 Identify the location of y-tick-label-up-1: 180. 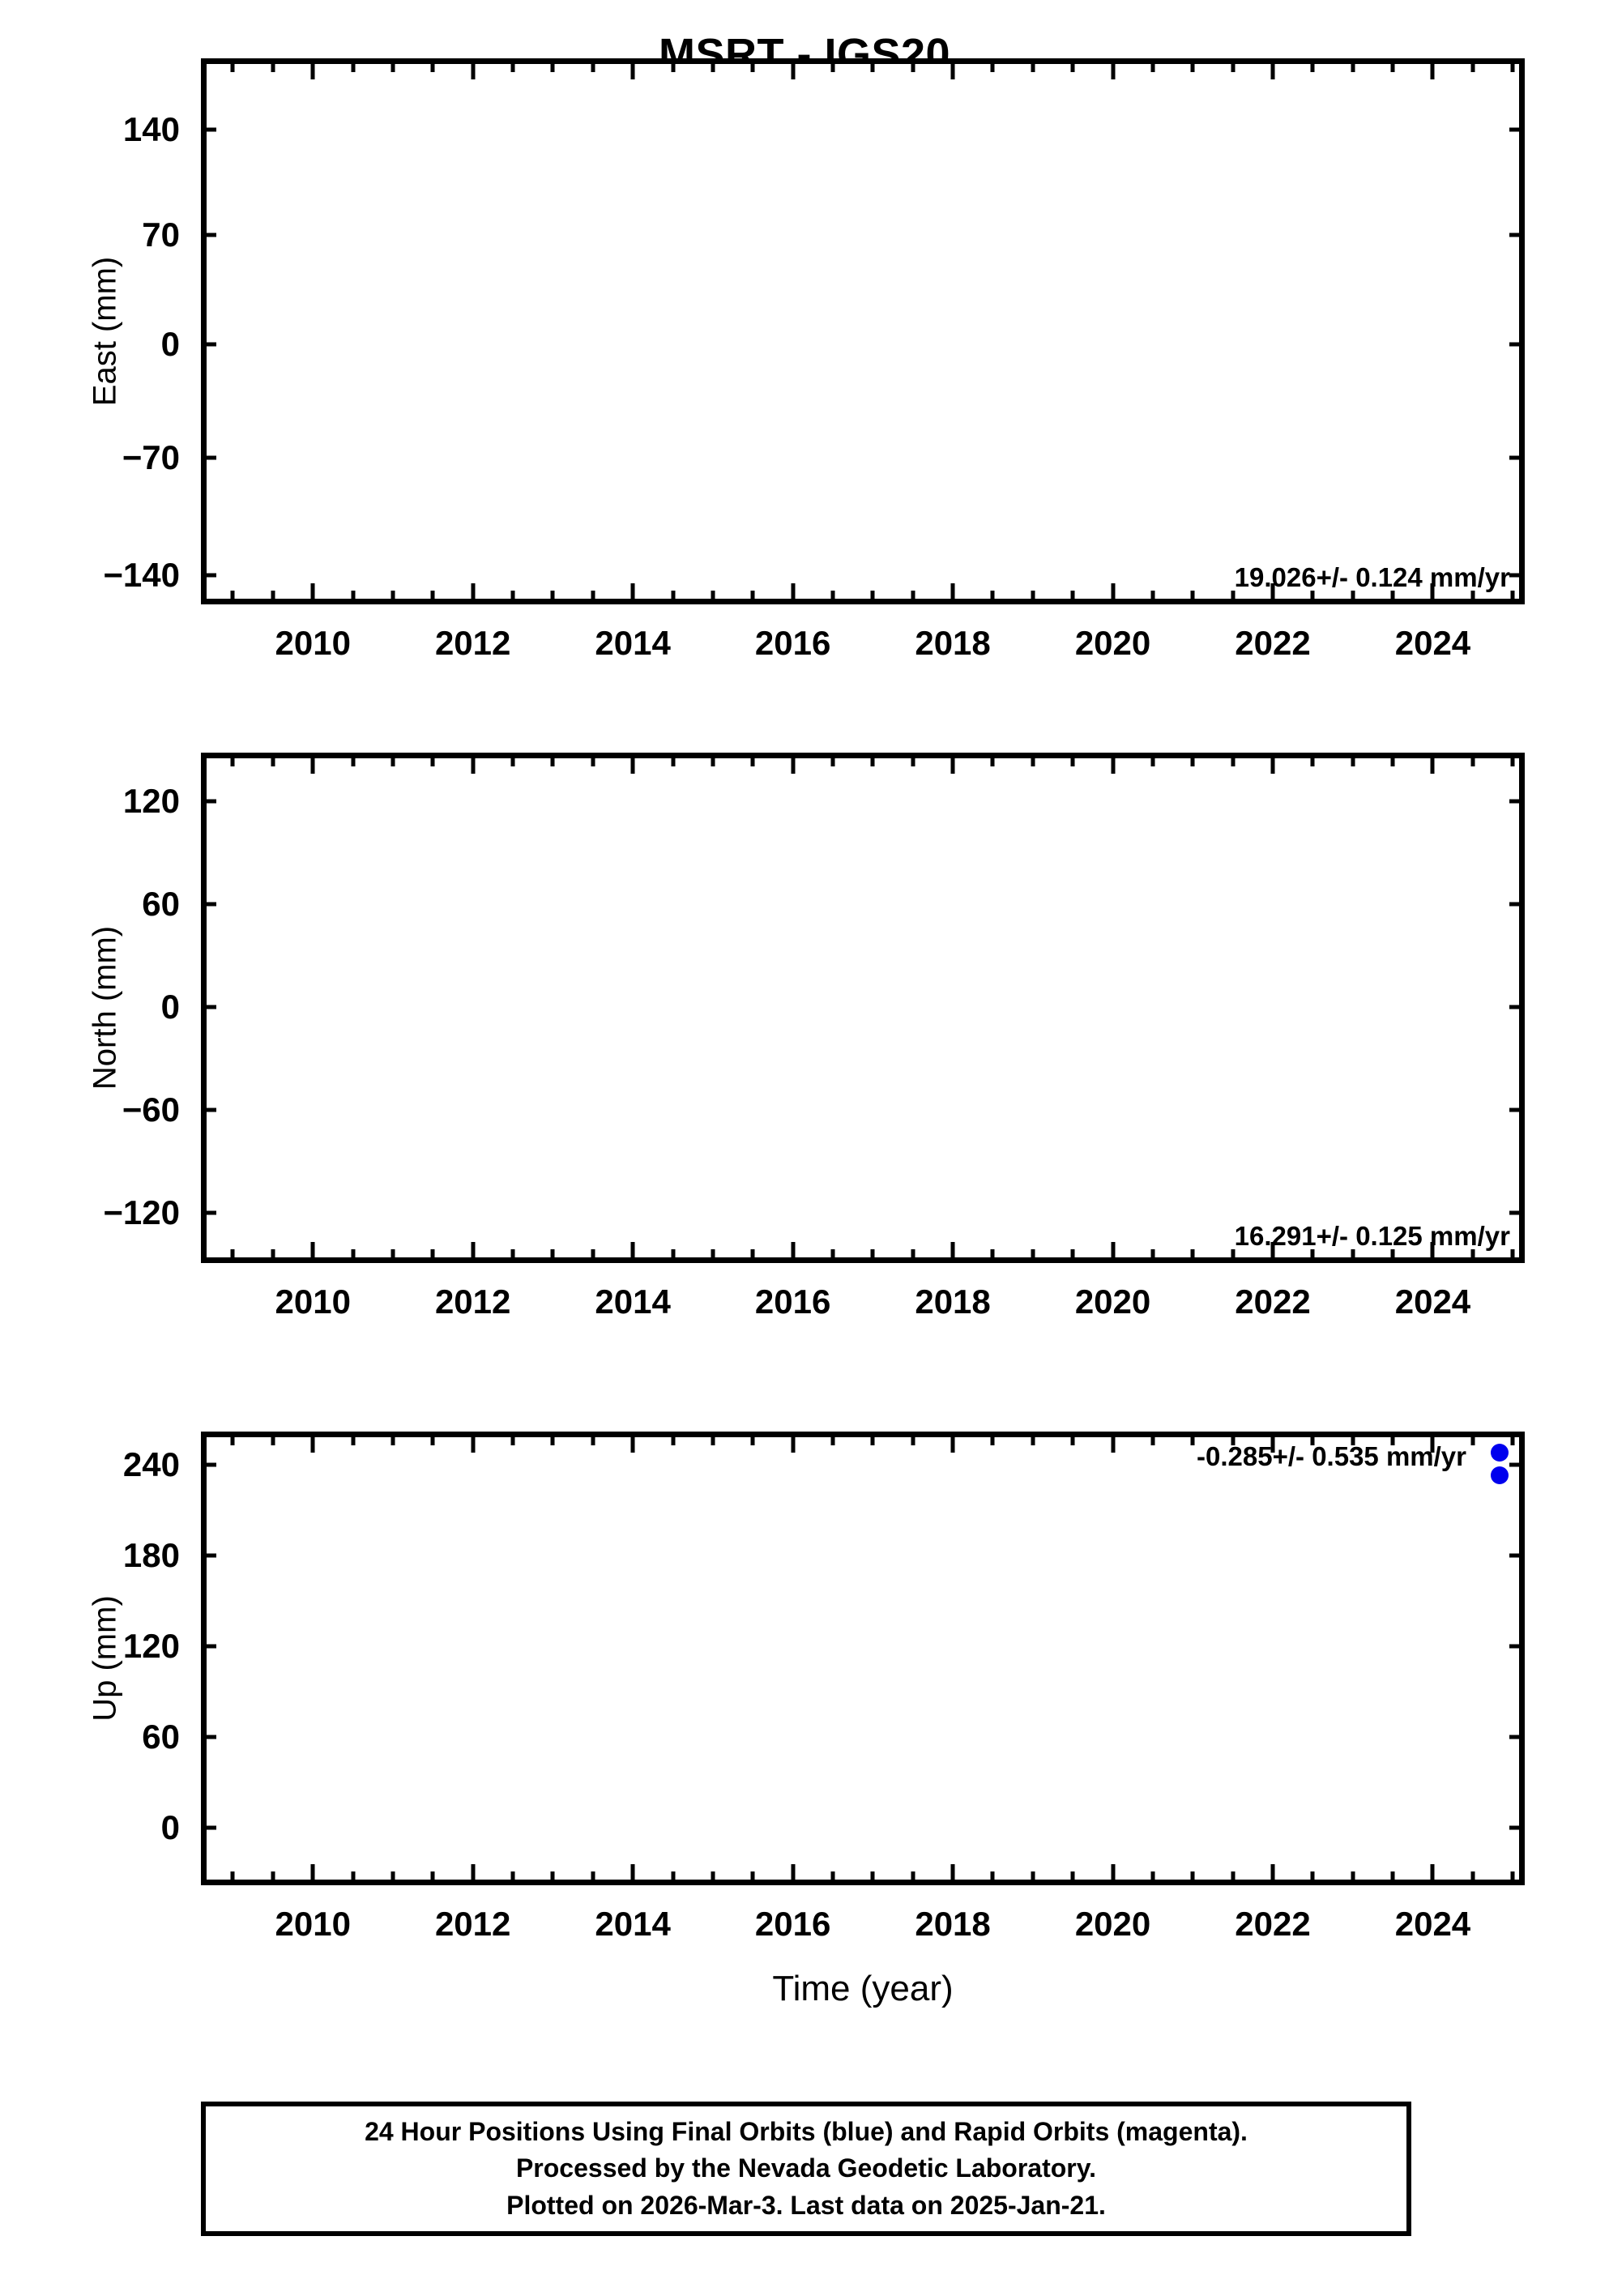
(151, 1555).